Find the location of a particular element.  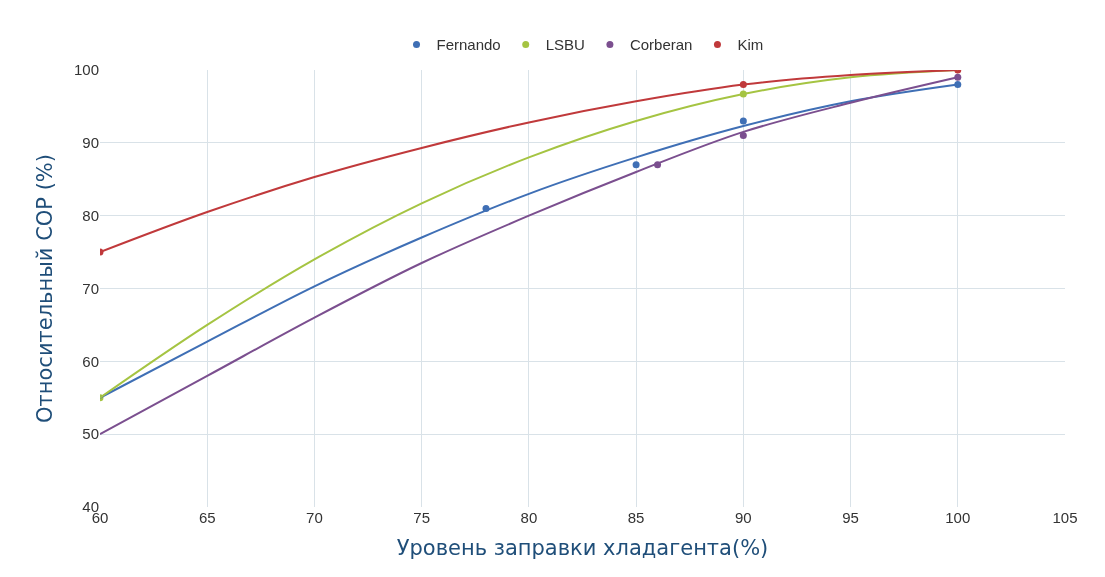

x-tick-label: 80 is located at coordinates (529, 517).